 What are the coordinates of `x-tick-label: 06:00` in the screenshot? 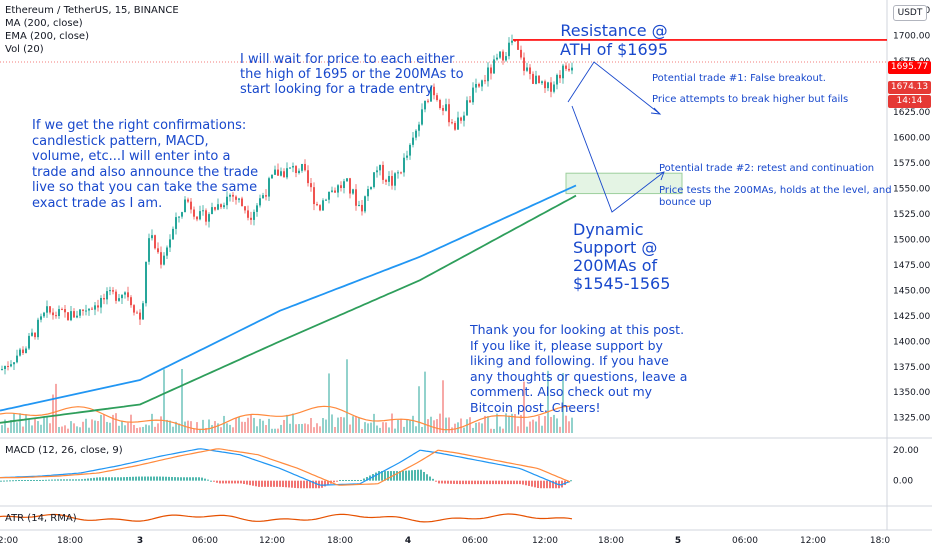 It's located at (205, 541).